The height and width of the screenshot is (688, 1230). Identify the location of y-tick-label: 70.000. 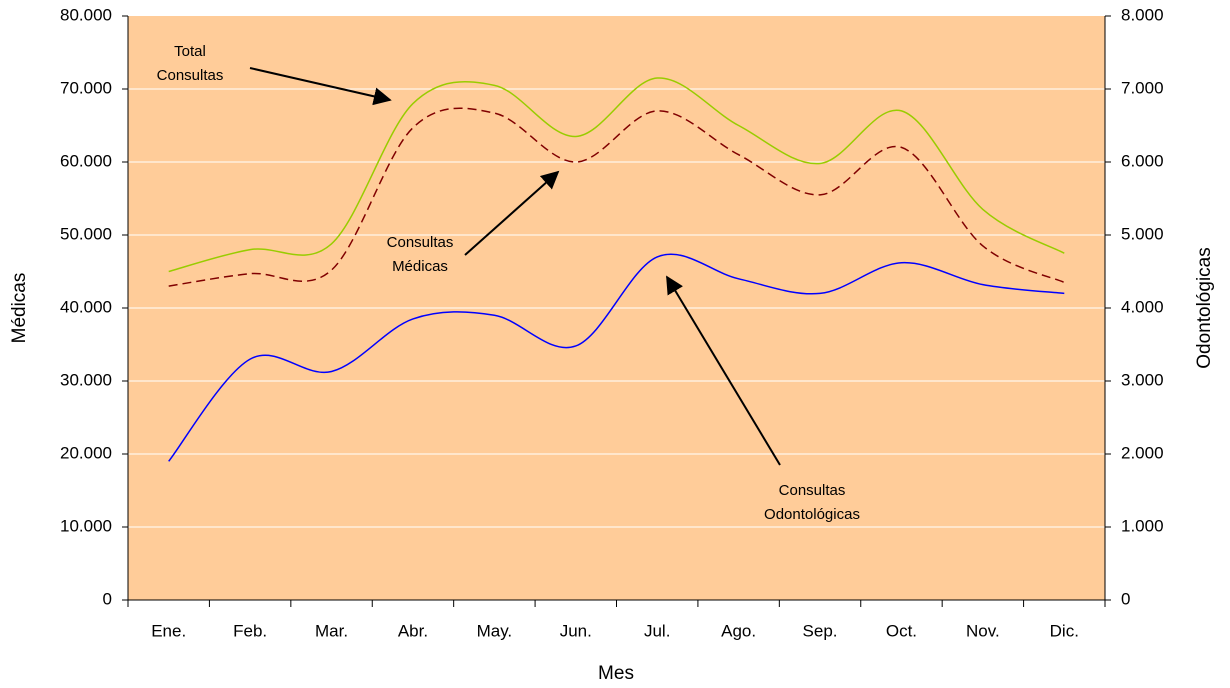
(86, 87).